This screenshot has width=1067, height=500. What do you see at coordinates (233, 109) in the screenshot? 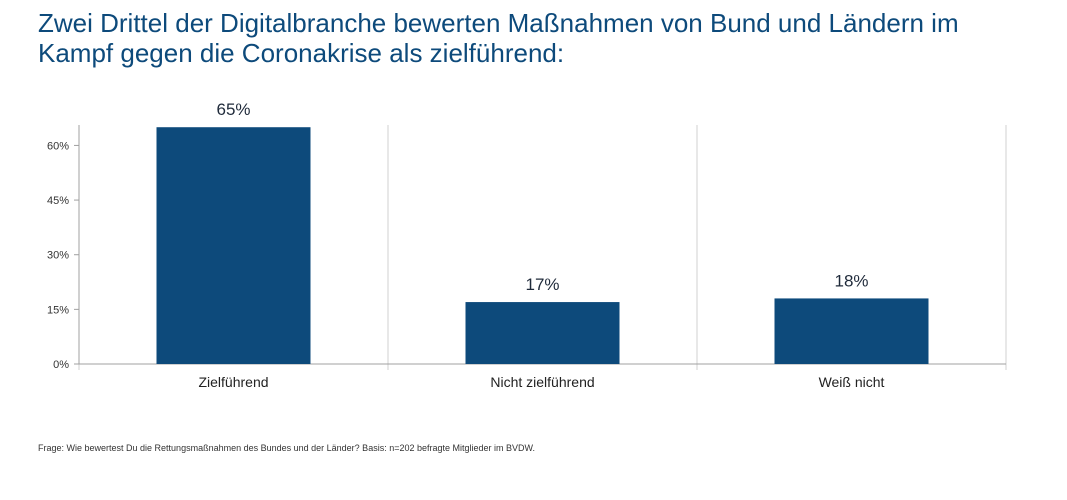
I see `data-label: 65%` at bounding box center [233, 109].